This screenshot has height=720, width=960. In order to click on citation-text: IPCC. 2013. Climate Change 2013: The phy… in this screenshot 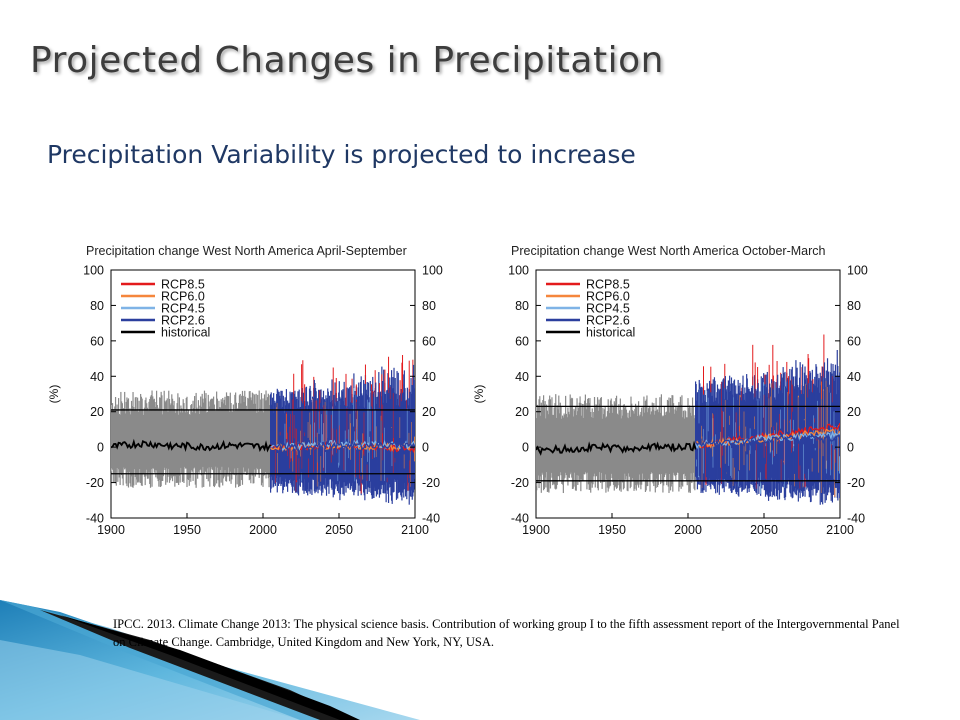, I will do `click(506, 633)`.